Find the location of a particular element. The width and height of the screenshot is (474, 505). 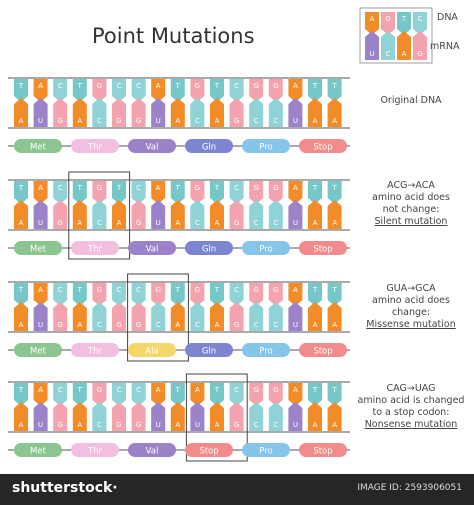

legend: A G T C U C A G is located at coordinates (396, 35).